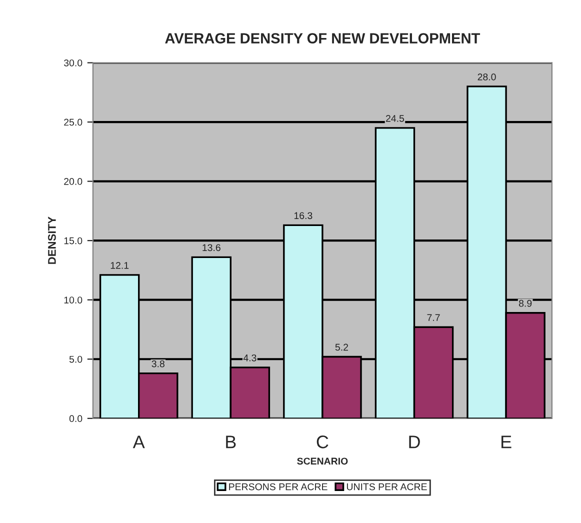 The width and height of the screenshot is (581, 523). What do you see at coordinates (73, 181) in the screenshot?
I see `y-tick-label: 20.0` at bounding box center [73, 181].